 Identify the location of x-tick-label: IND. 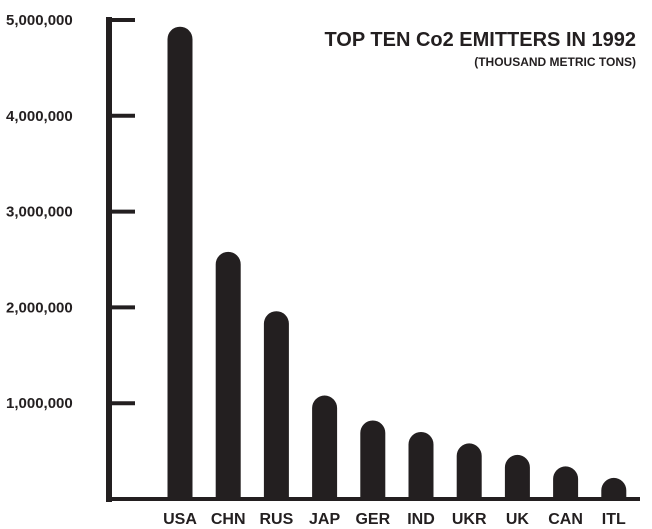
(421, 519).